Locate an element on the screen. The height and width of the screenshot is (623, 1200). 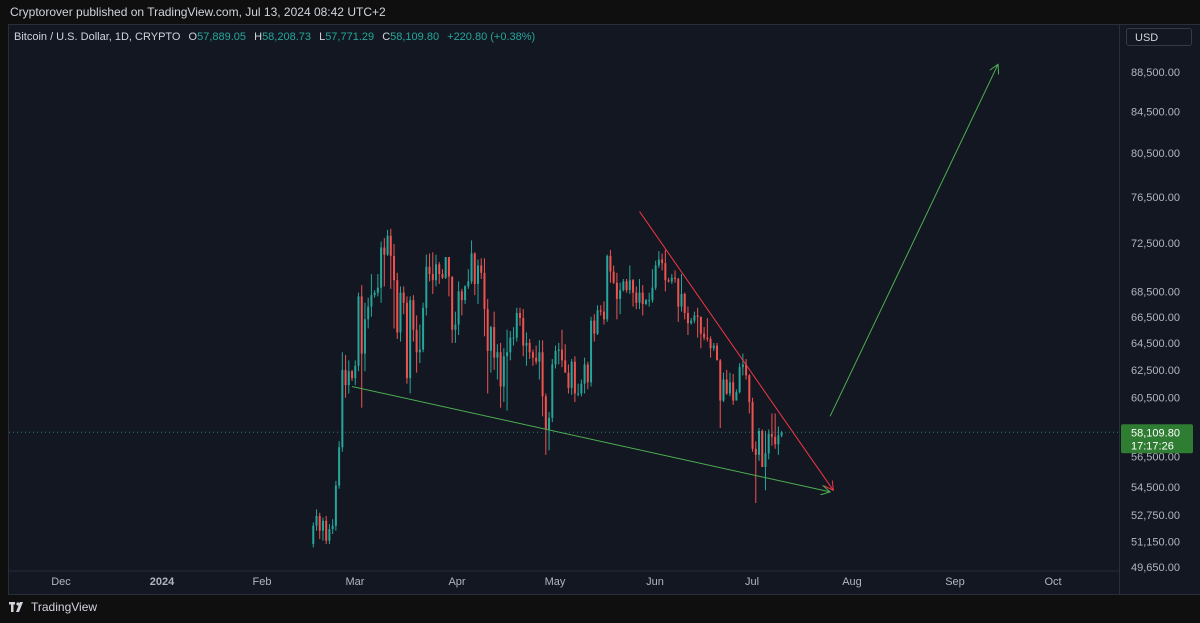
price-scale is located at coordinates (1160, 309).